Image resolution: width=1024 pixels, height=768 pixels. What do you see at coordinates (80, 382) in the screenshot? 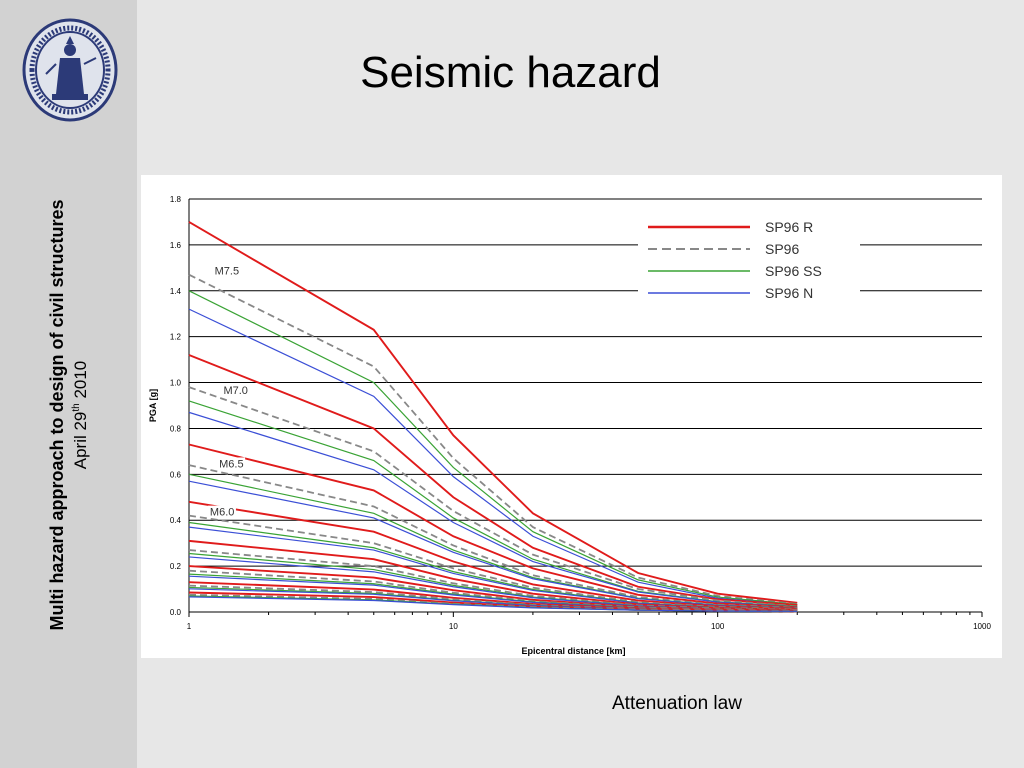
I see `sidebar-date-suffix: 2010` at bounding box center [80, 382].